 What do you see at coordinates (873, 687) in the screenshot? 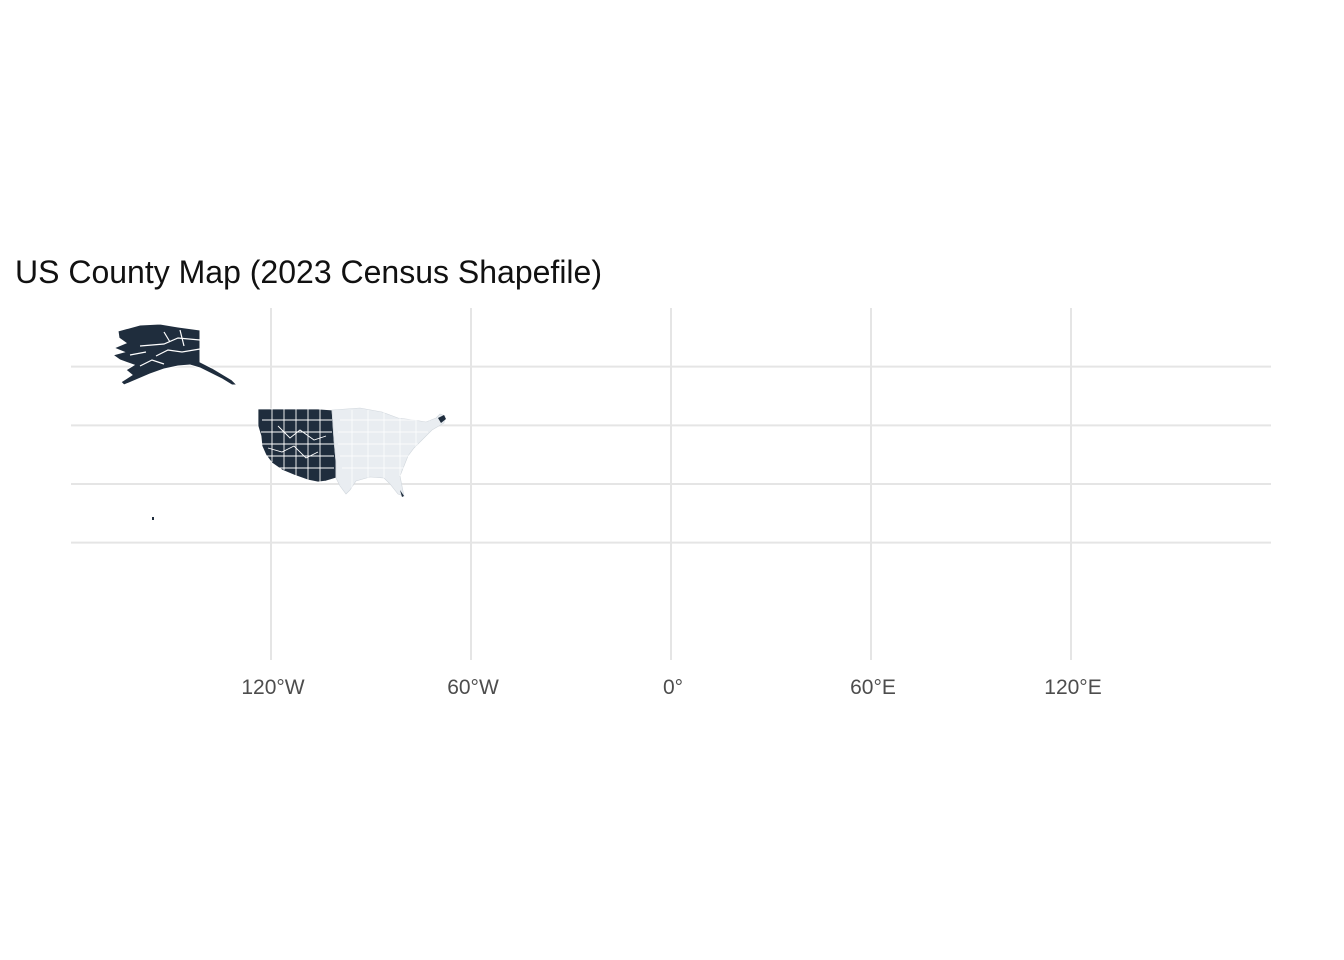
I see `x-tick-label: 60°E` at bounding box center [873, 687].